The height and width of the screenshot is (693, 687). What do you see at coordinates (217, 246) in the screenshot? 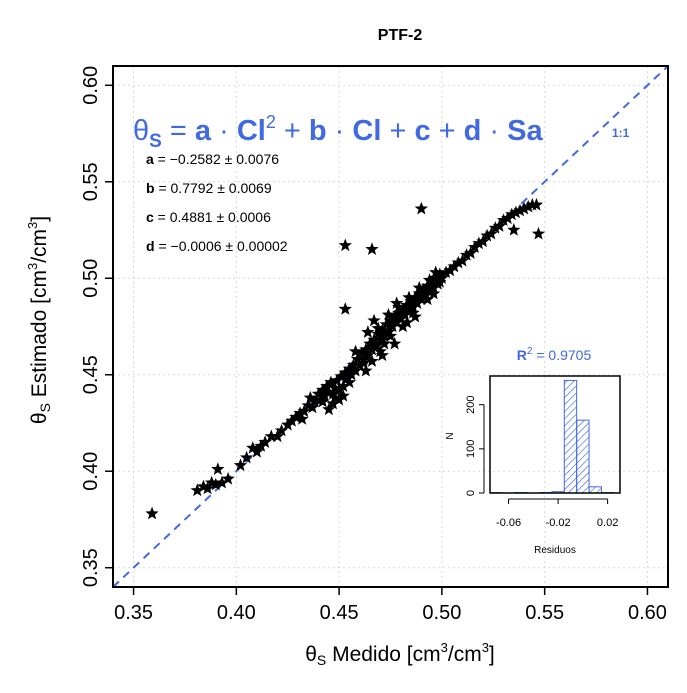
I see `coefficient-d: d = −0.0006 ± 0.00002` at bounding box center [217, 246].